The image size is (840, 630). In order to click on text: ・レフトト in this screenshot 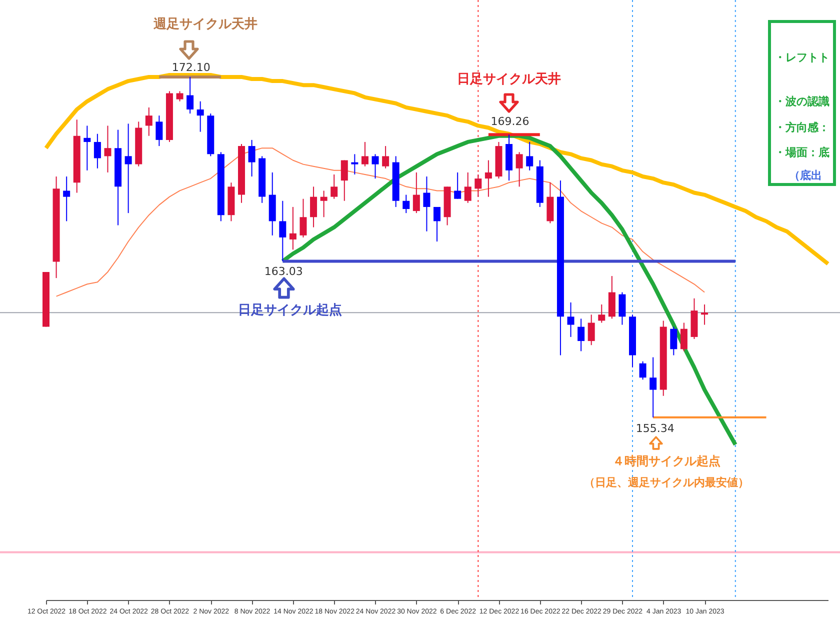, I will do `click(802, 57)`.